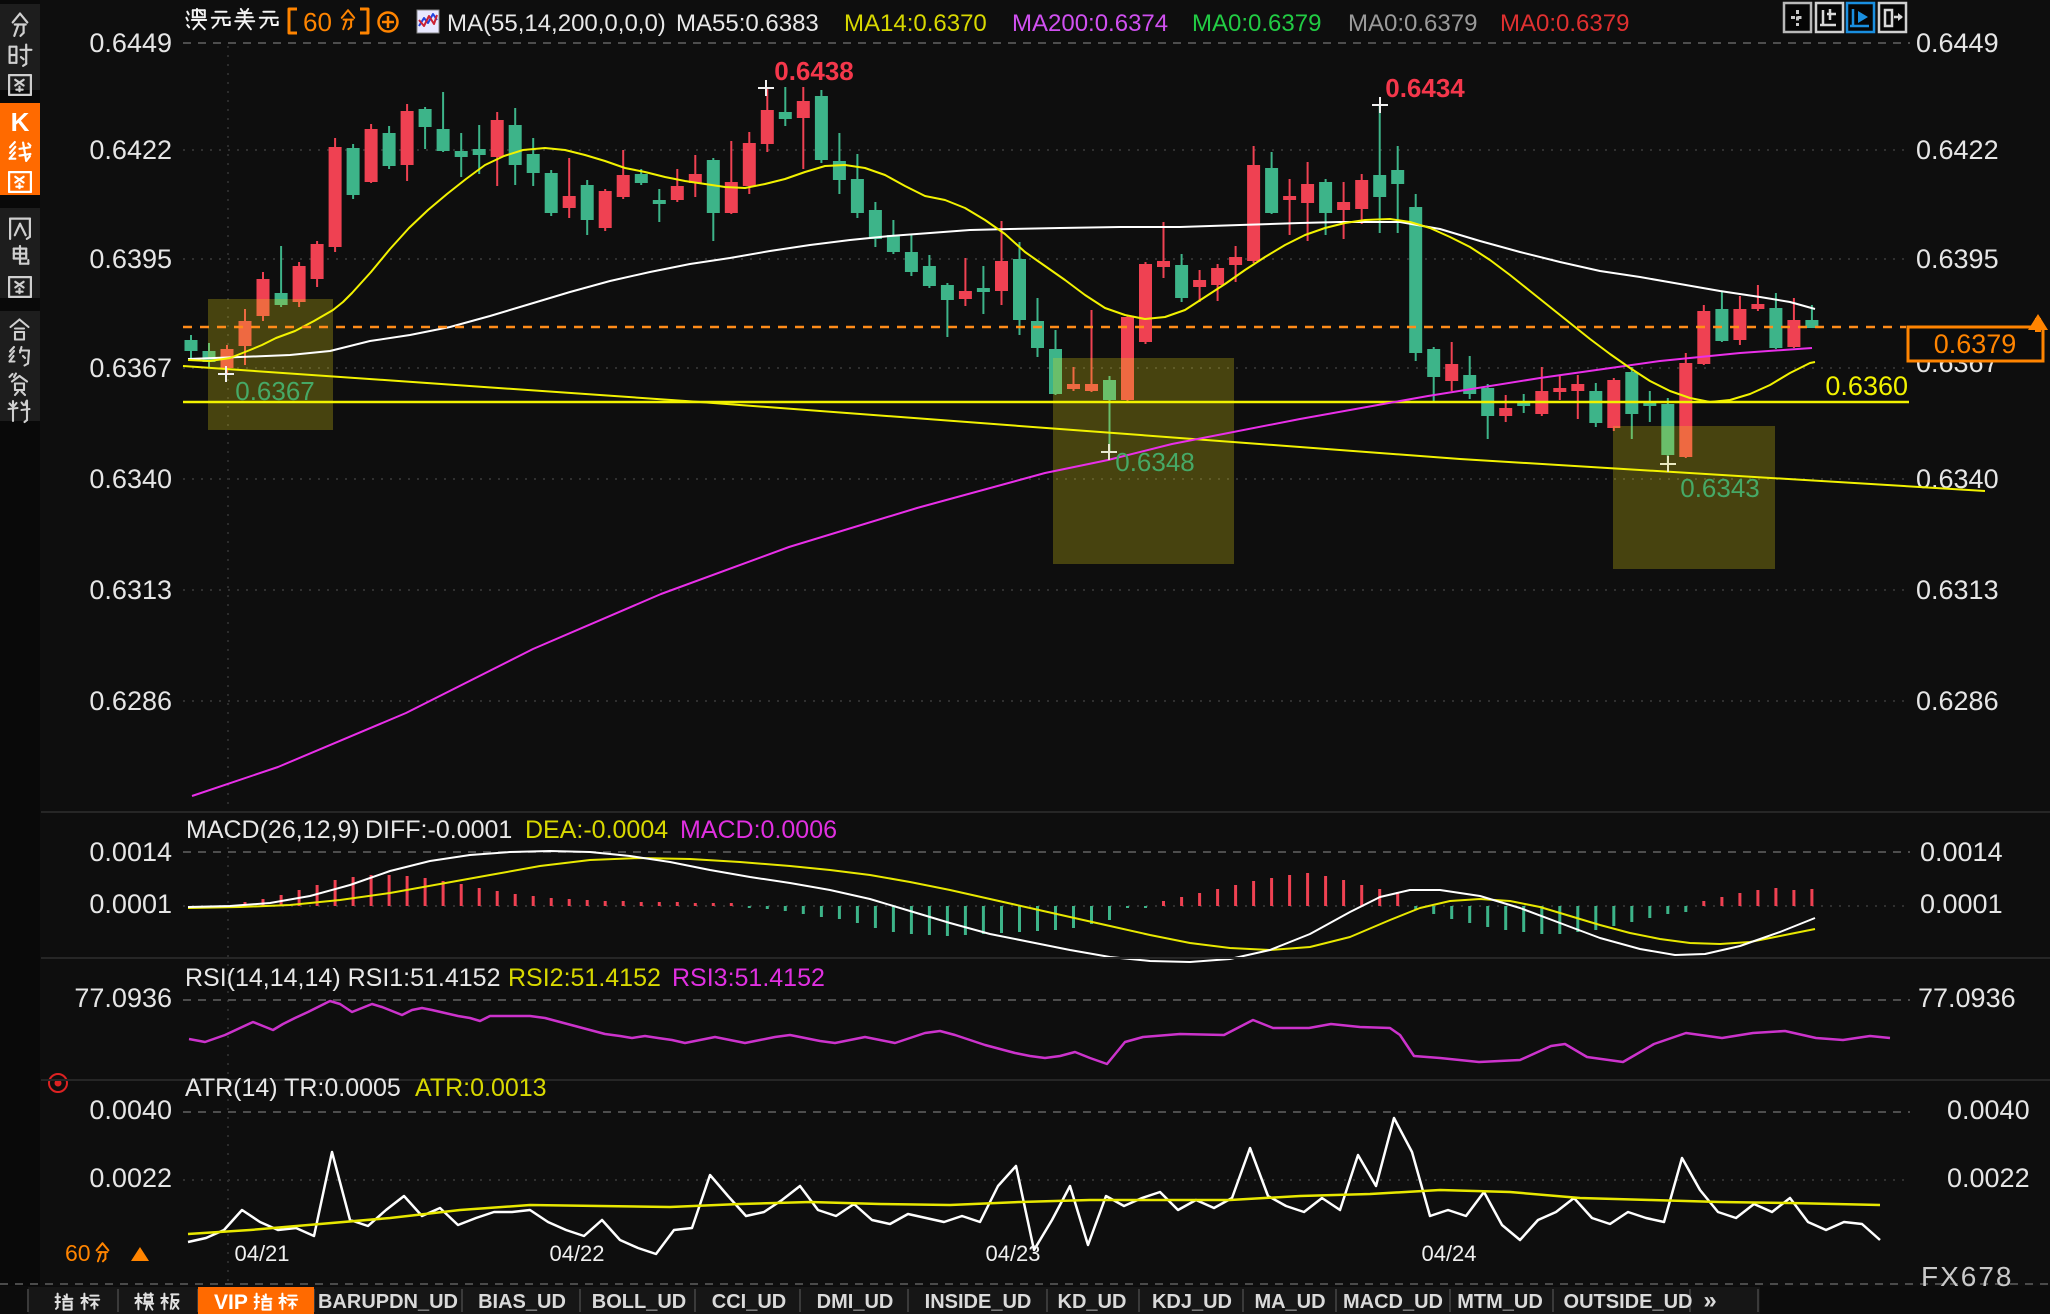  I want to click on svg-text: BIAS_UD, so click(522, 1302).